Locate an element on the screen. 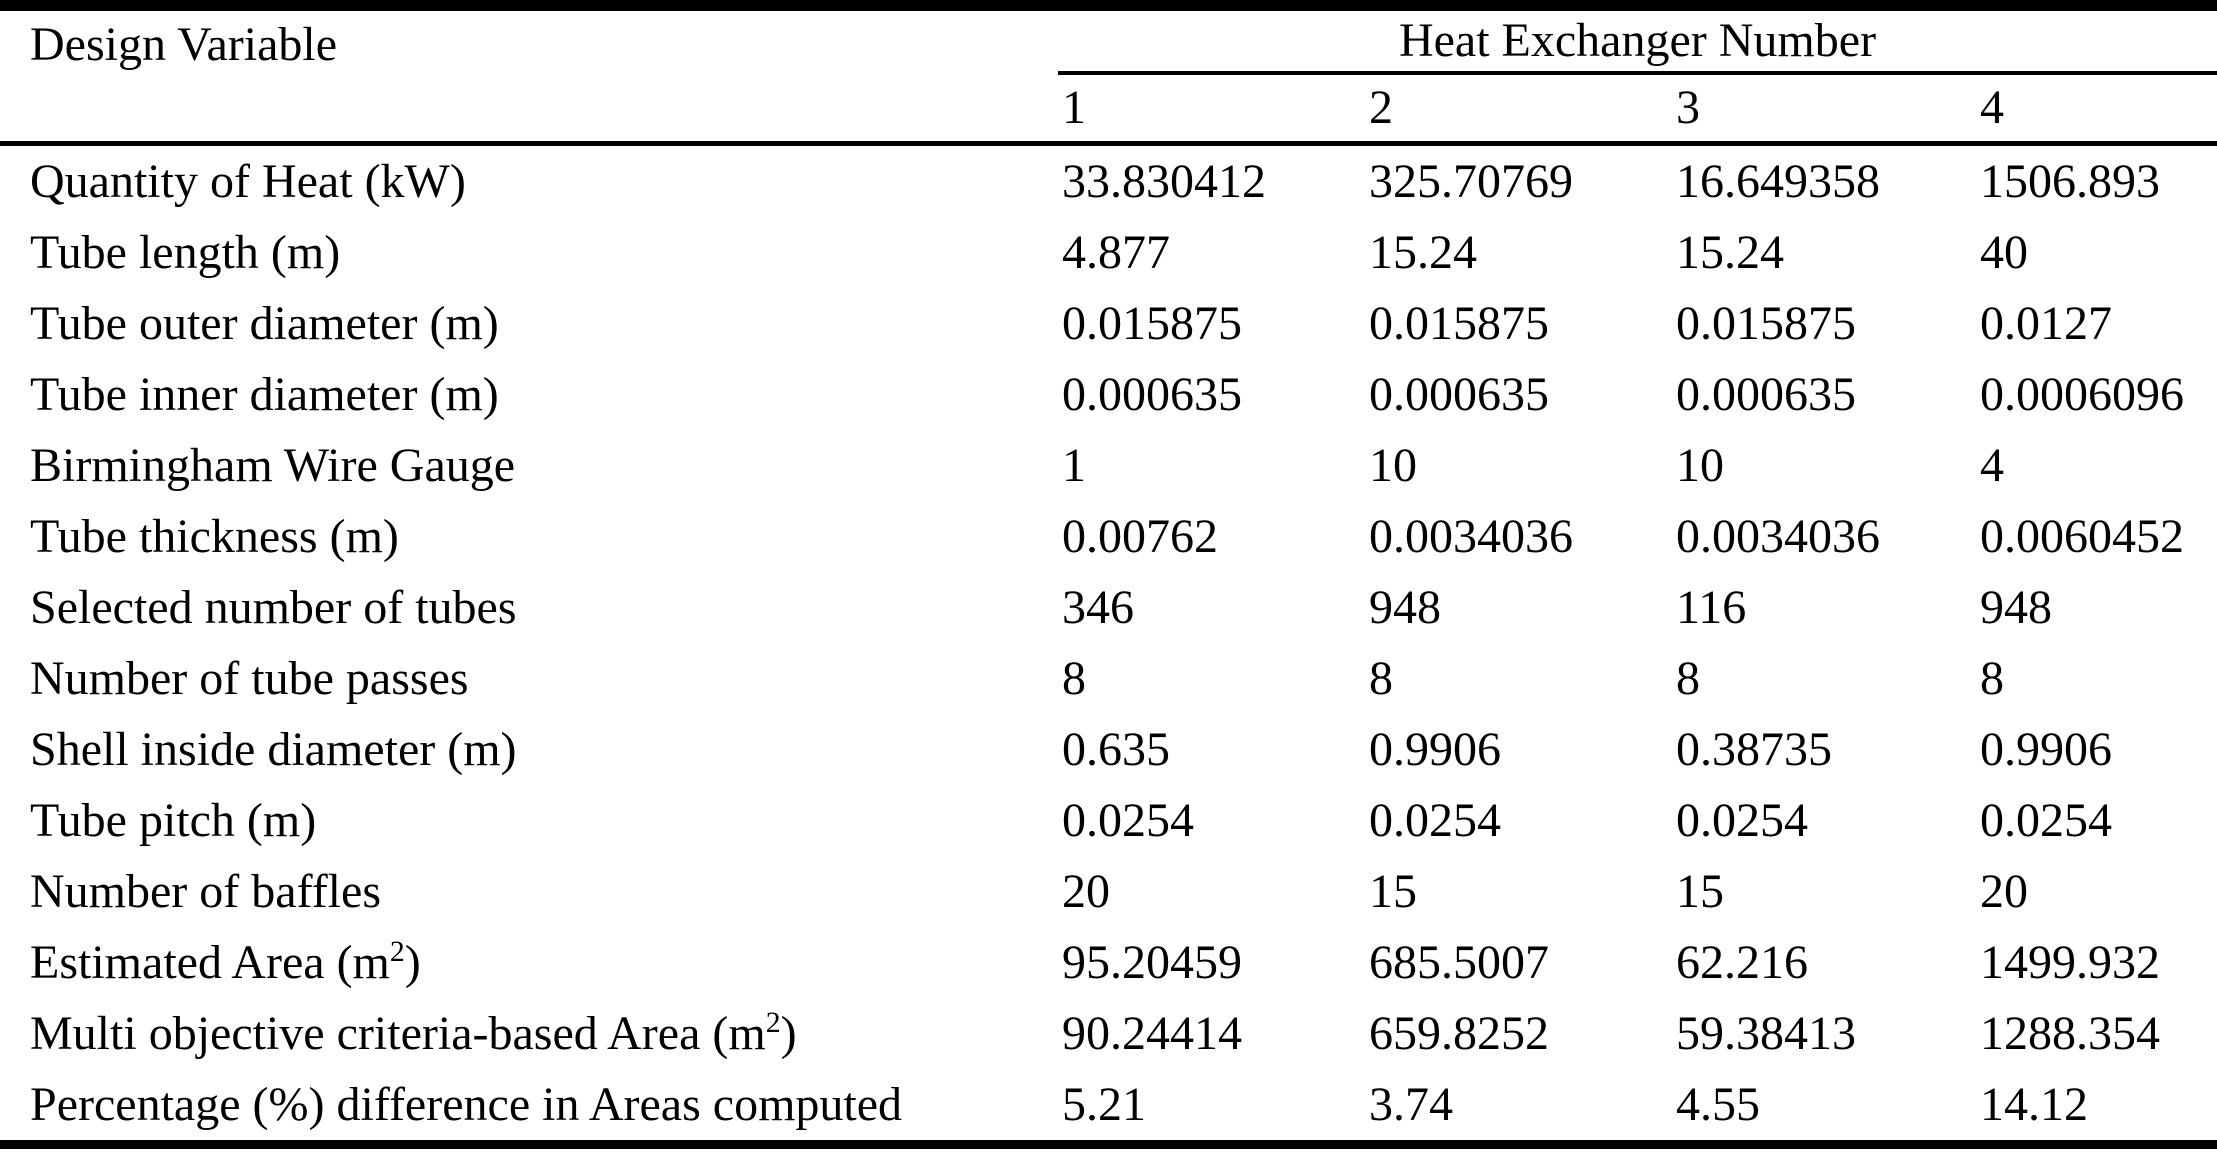  header-row-columns: 1 2 3 4 is located at coordinates (1108, 109).